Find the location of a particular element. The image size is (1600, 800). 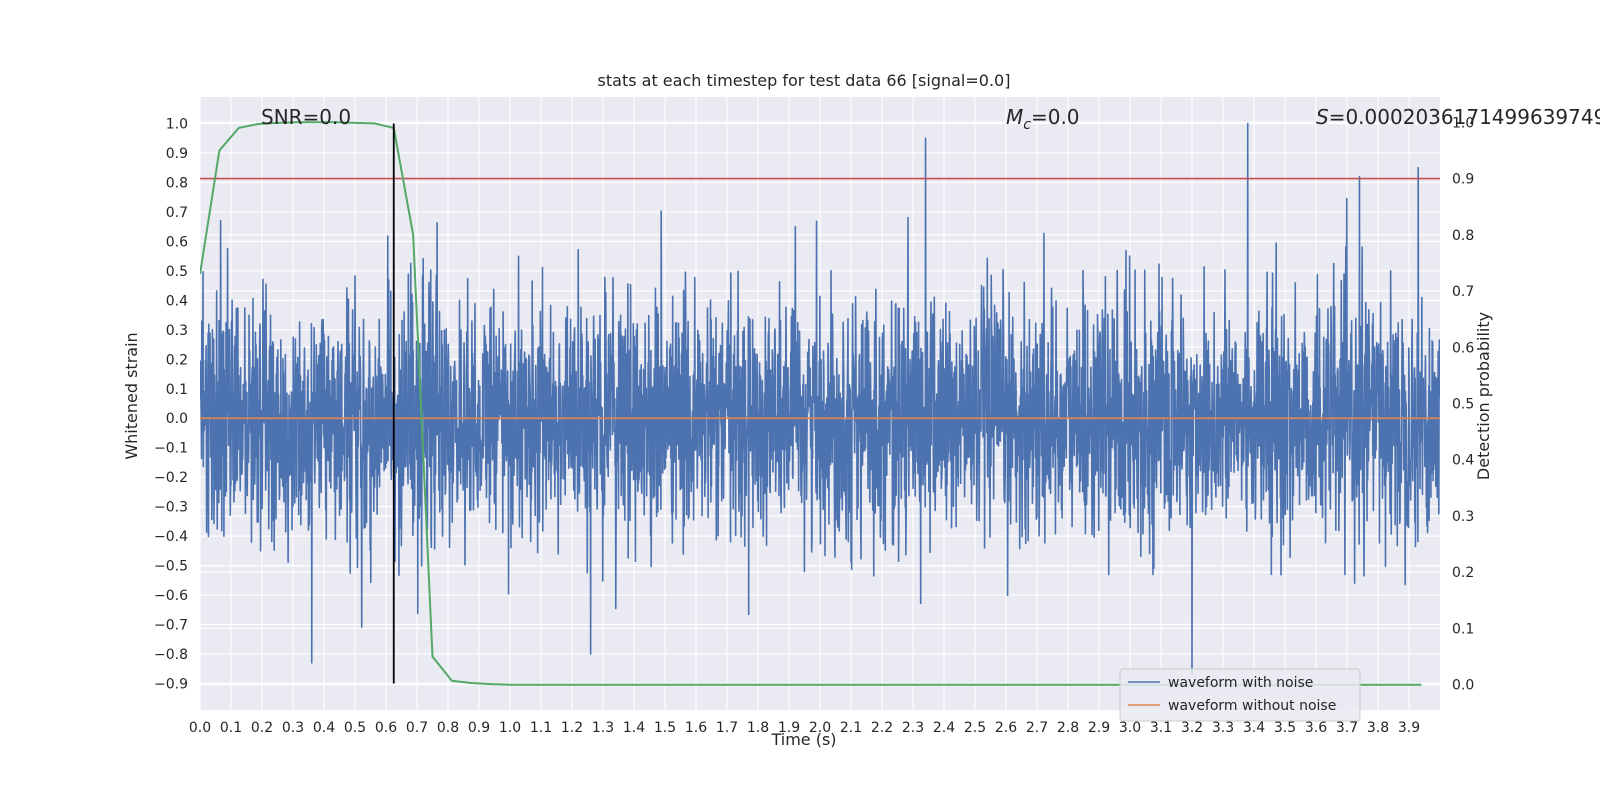

s-value: =0.00020361714996397495 is located at coordinates (1464, 117).